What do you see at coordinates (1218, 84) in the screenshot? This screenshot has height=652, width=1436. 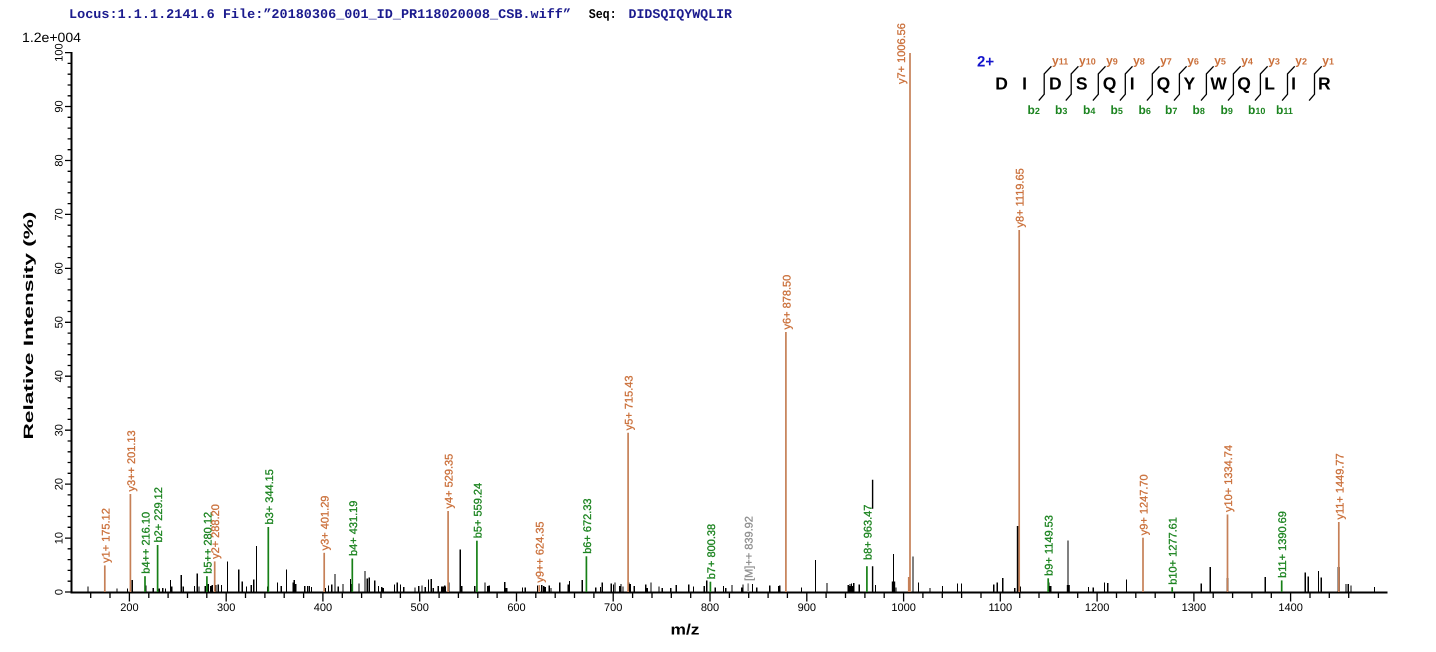 I see `svg-text: W` at bounding box center [1218, 84].